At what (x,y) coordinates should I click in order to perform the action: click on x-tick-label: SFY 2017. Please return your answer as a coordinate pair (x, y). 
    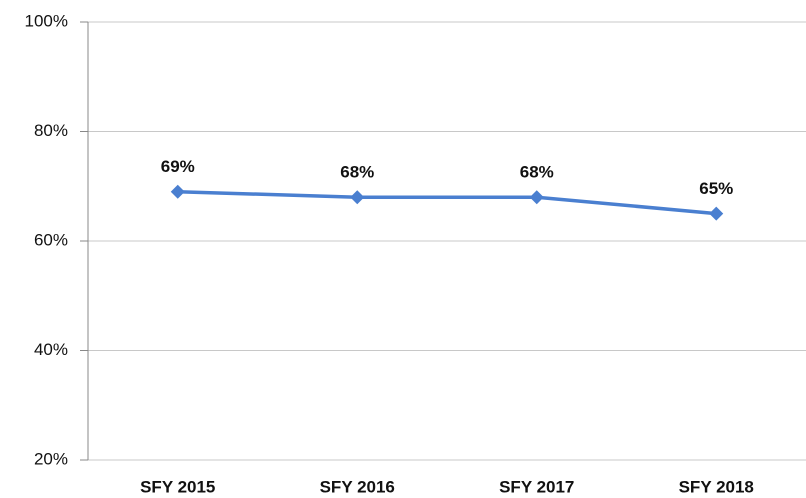
    Looking at the image, I should click on (536, 486).